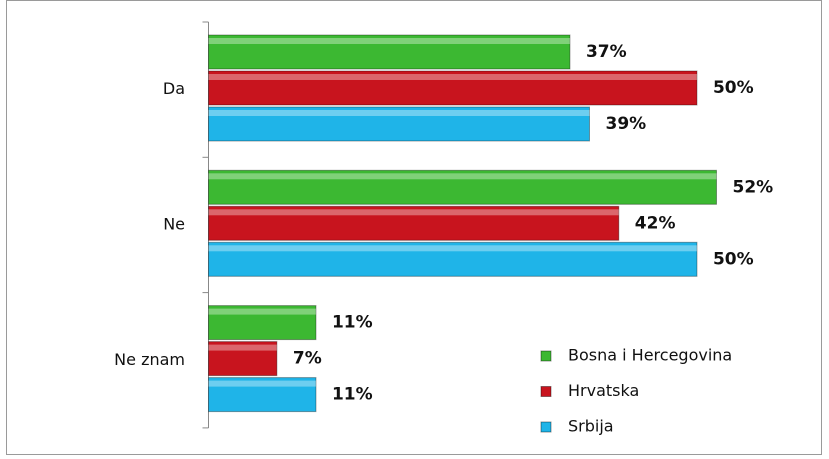 This screenshot has height=459, width=829. What do you see at coordinates (650, 355) in the screenshot?
I see `legend-label: Bosna i Hercegovina` at bounding box center [650, 355].